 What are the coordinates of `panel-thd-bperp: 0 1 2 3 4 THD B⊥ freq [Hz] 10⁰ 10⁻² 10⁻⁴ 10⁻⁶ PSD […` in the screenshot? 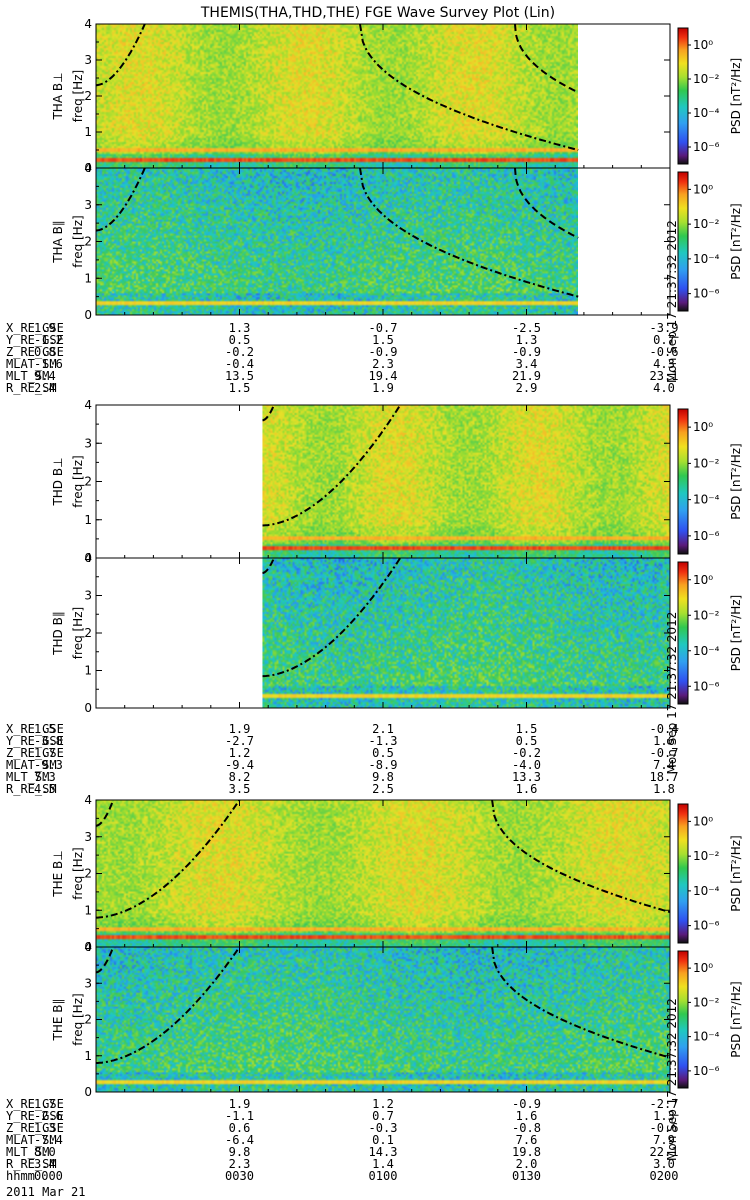 It's located at (397, 481).